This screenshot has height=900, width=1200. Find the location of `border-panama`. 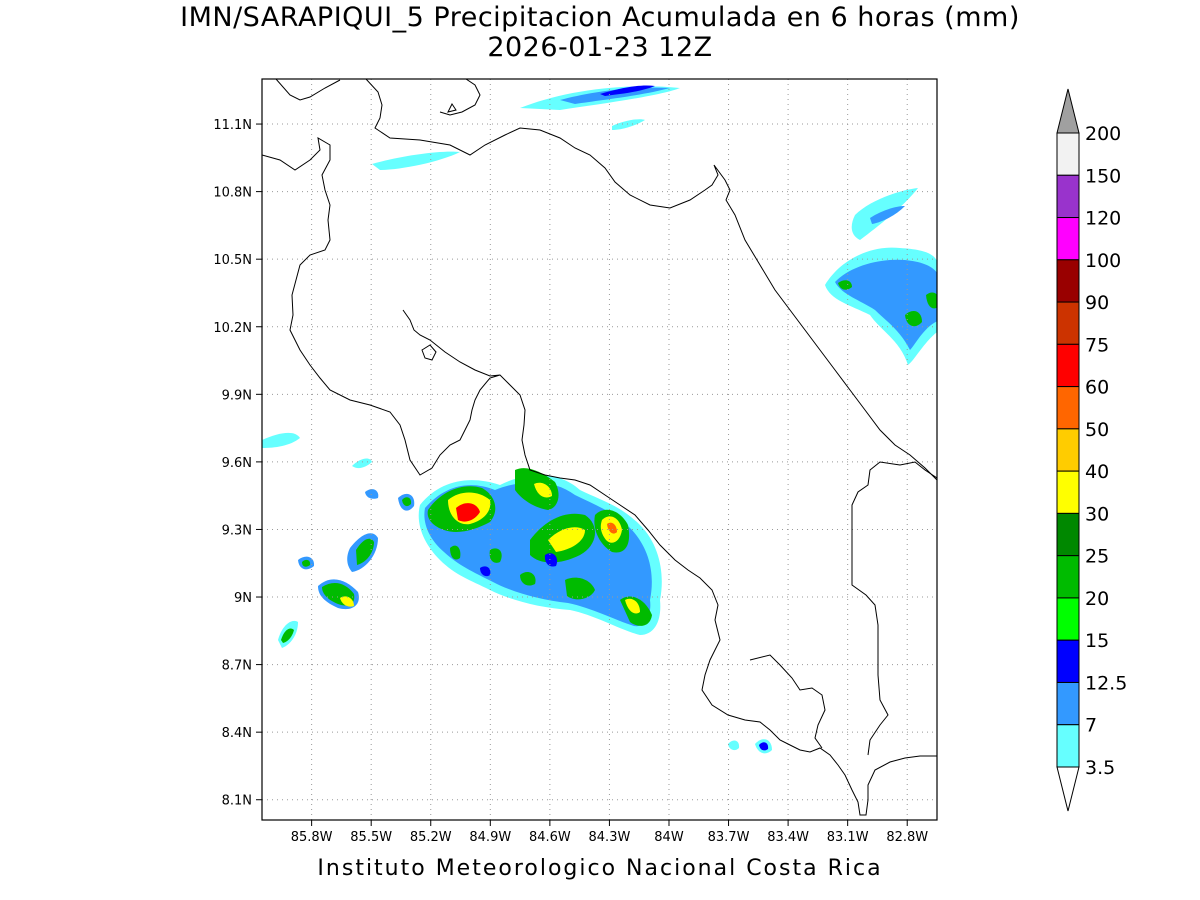

border-panama is located at coordinates (894, 608).